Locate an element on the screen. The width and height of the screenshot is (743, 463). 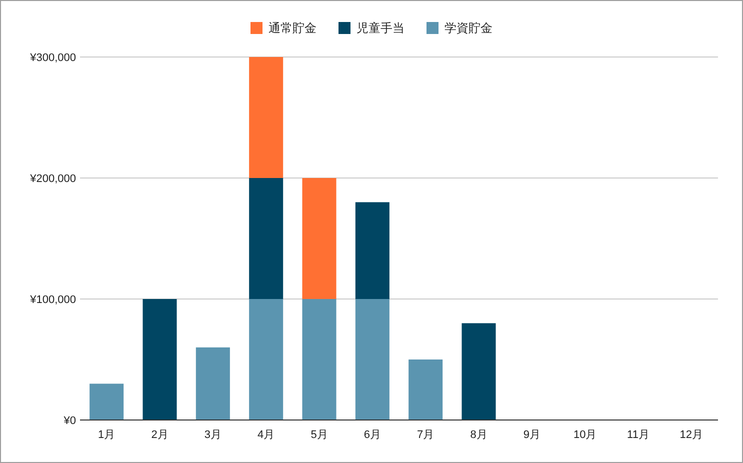
x-tick-label: 10月 is located at coordinates (585, 435).